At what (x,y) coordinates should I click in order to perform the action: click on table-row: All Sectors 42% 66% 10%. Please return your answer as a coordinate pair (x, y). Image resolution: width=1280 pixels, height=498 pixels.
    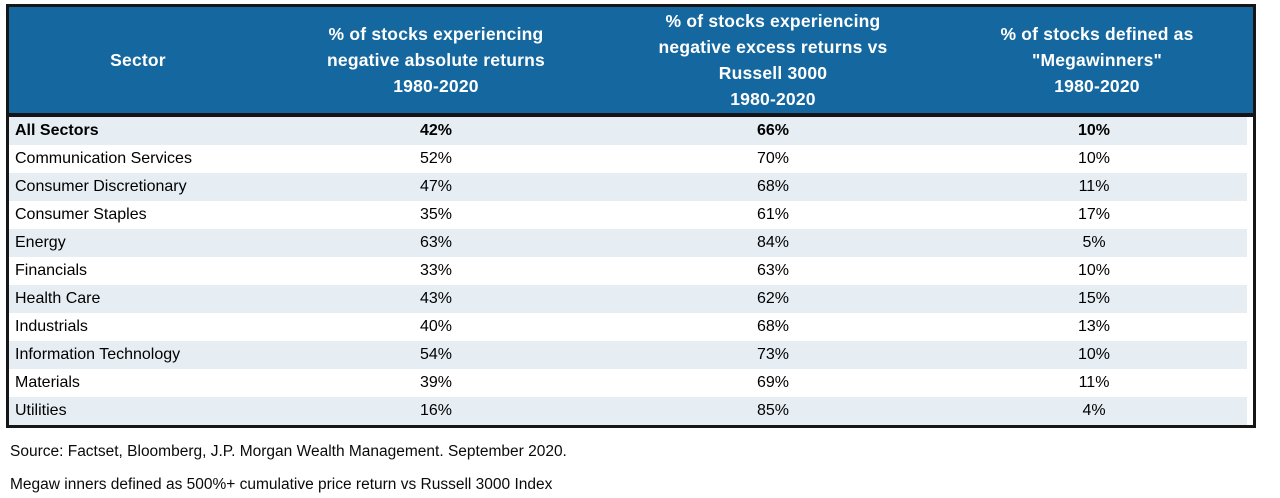
    Looking at the image, I should click on (628, 131).